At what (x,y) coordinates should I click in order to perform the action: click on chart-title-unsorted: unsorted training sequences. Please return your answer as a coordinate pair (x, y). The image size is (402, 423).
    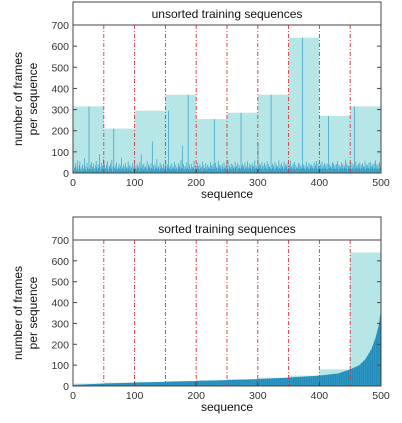
    Looking at the image, I should click on (227, 14).